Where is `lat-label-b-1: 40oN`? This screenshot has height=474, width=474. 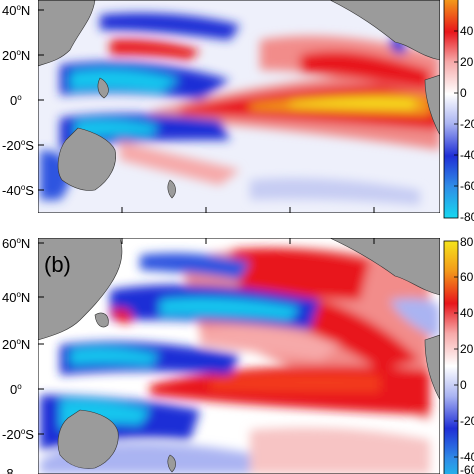
lat-label-b-1: 40oN is located at coordinates (16, 297).